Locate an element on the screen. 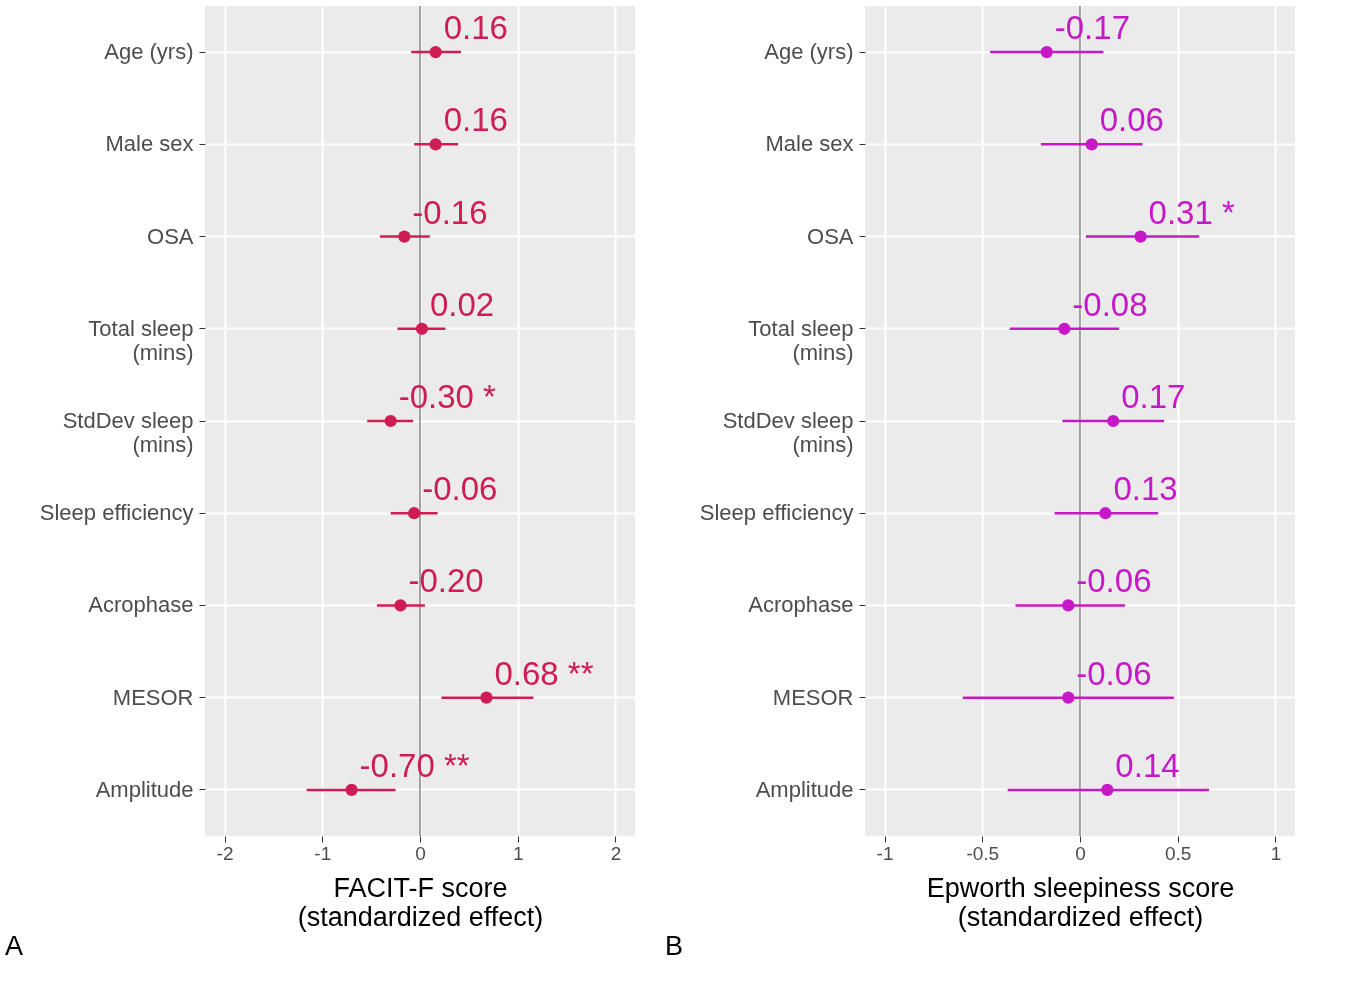 This screenshot has width=1352, height=1005. data-label: 0.02 is located at coordinates (462, 304).